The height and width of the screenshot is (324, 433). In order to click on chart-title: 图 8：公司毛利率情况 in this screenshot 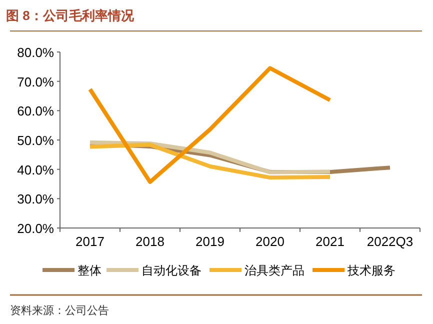, I will do `click(70, 15)`.